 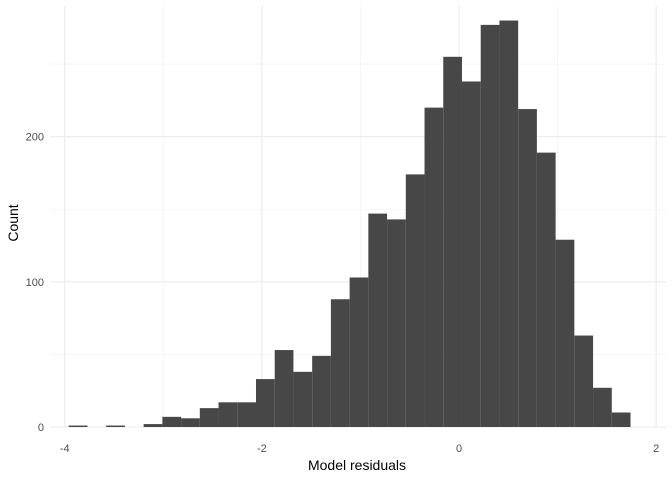 I want to click on x-tick-label: -2, so click(x=262, y=449).